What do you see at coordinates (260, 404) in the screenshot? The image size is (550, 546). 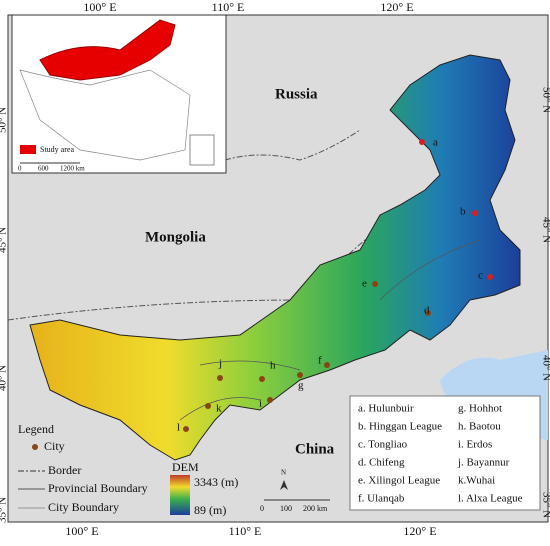 I see `city-code: i` at bounding box center [260, 404].